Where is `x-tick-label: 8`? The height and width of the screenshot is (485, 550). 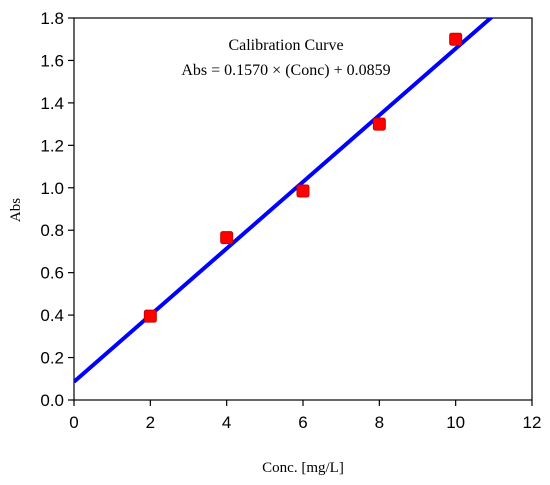
x-tick-label: 8 is located at coordinates (379, 422).